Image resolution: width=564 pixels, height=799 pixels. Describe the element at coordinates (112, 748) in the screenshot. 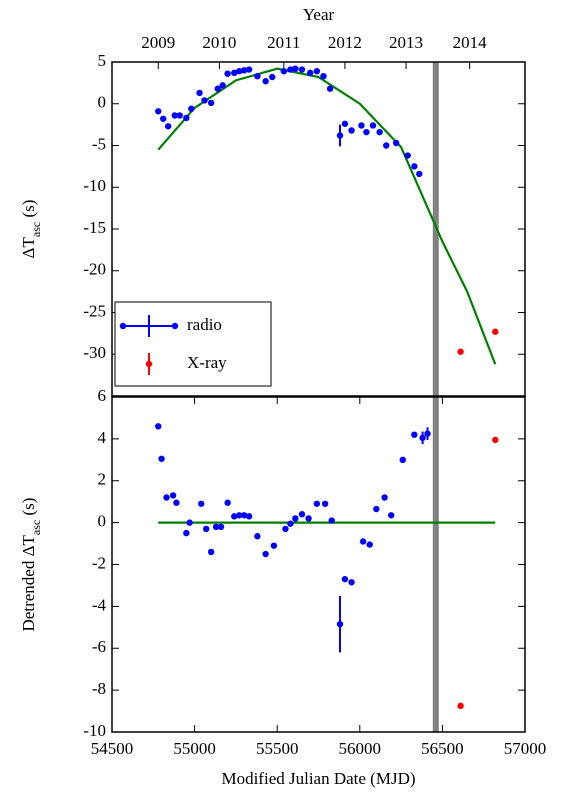

I see `x-tick-label: 54500` at that location.